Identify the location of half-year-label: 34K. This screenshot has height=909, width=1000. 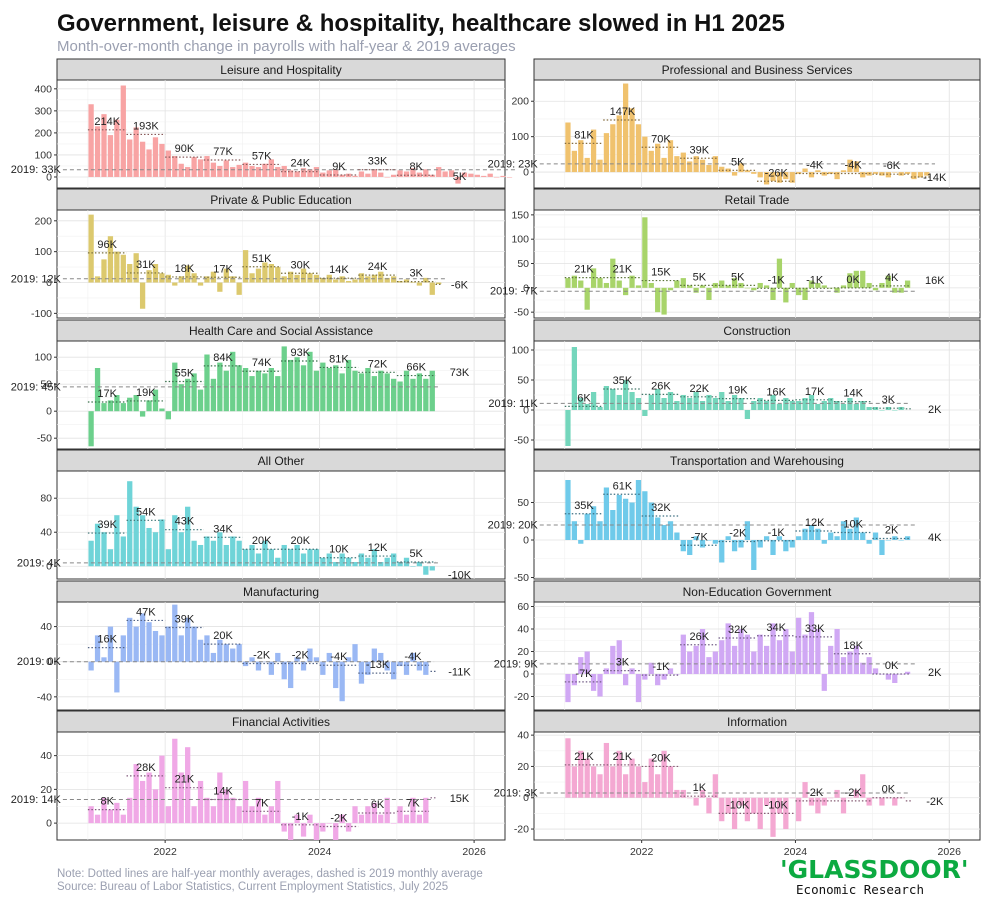
(223, 529).